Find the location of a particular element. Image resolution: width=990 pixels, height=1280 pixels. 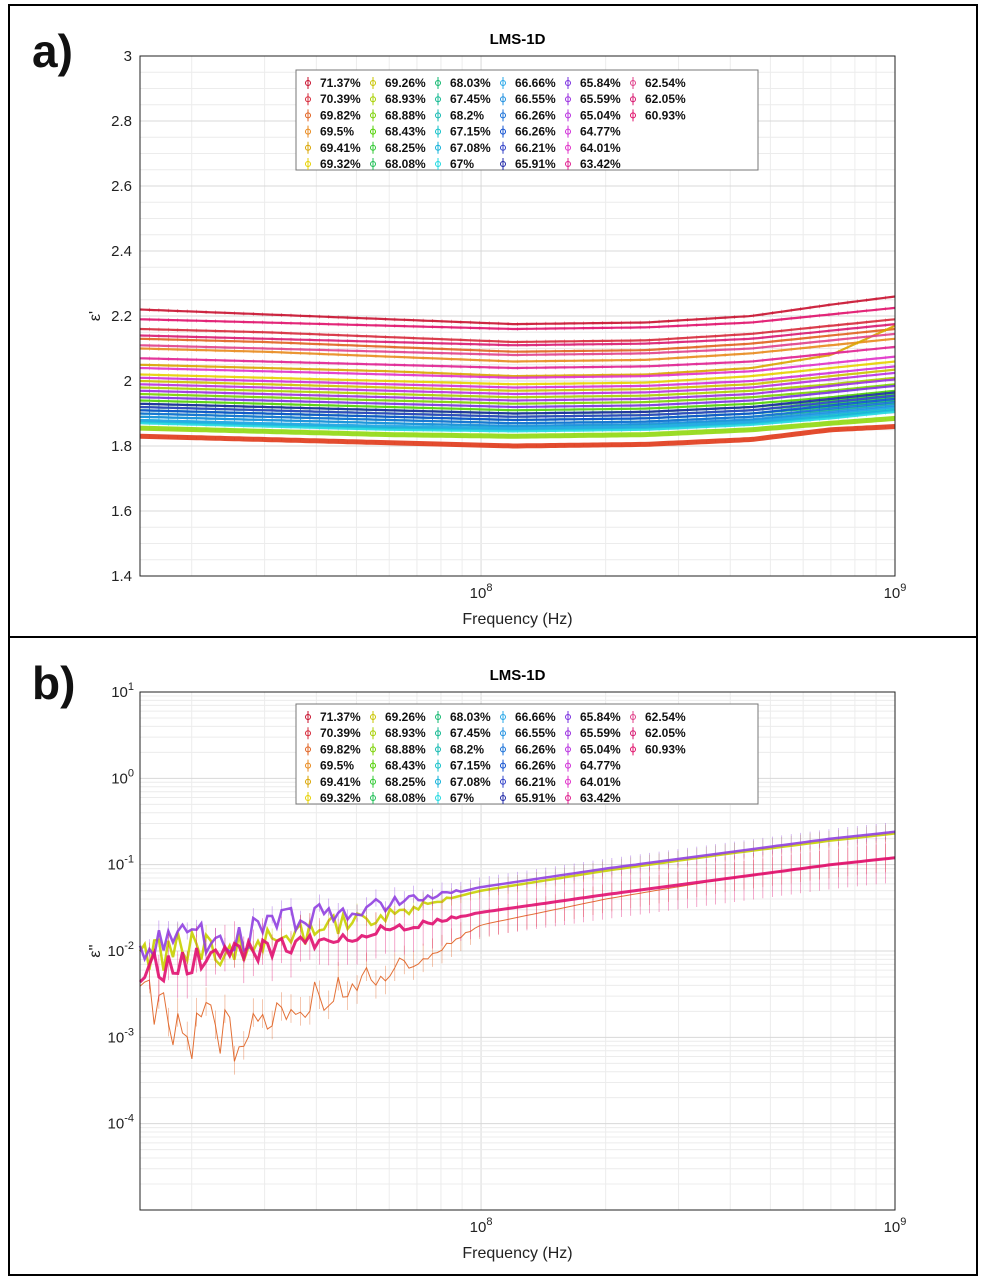

y-tick-label: 2.2 is located at coordinates (121, 316).